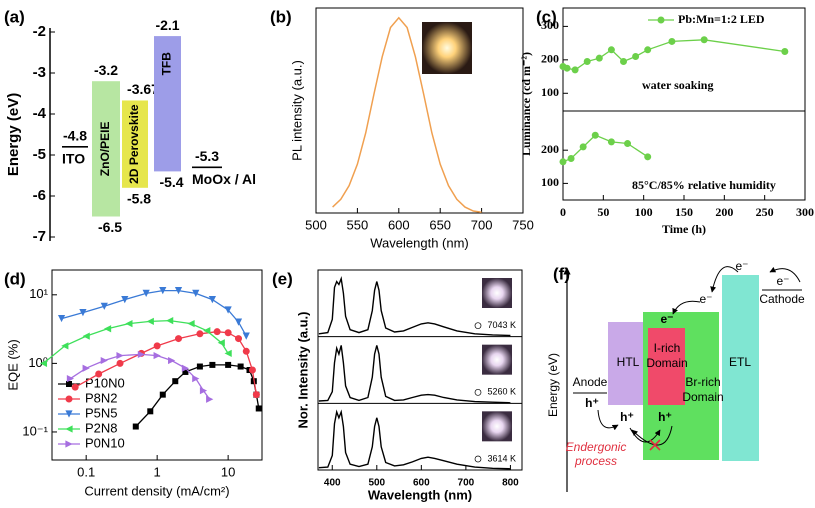 Image resolution: width=815 pixels, height=508 pixels. What do you see at coordinates (110, 227) in the screenshot?
I see `level-value: -6.5` at bounding box center [110, 227].